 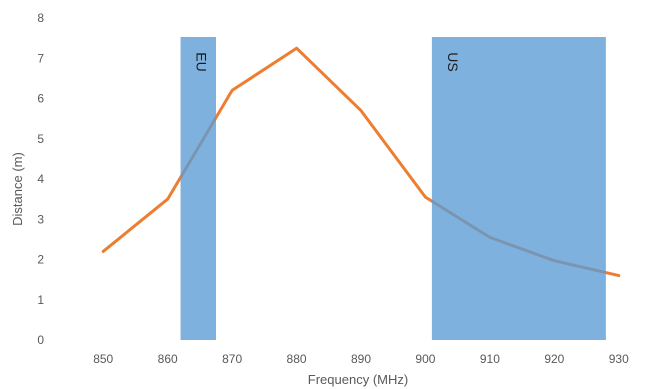 What do you see at coordinates (554, 359) in the screenshot?
I see `x-tick-label: 920` at bounding box center [554, 359].